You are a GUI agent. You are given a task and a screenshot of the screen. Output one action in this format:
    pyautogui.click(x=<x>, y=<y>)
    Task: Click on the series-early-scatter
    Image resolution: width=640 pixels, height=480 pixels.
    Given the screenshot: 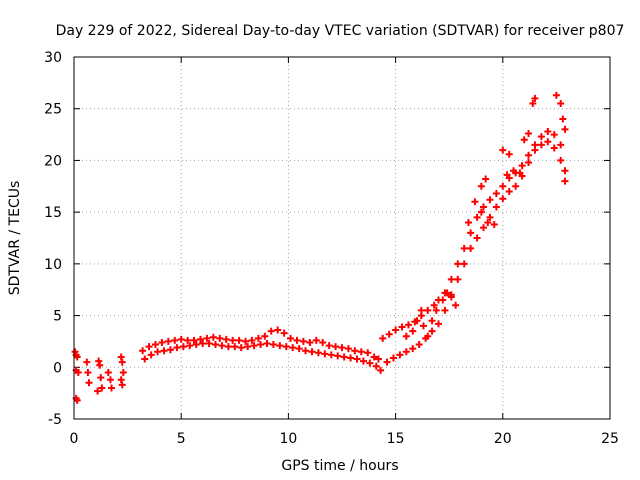 What is the action you would take?
    pyautogui.click(x=99, y=376)
    